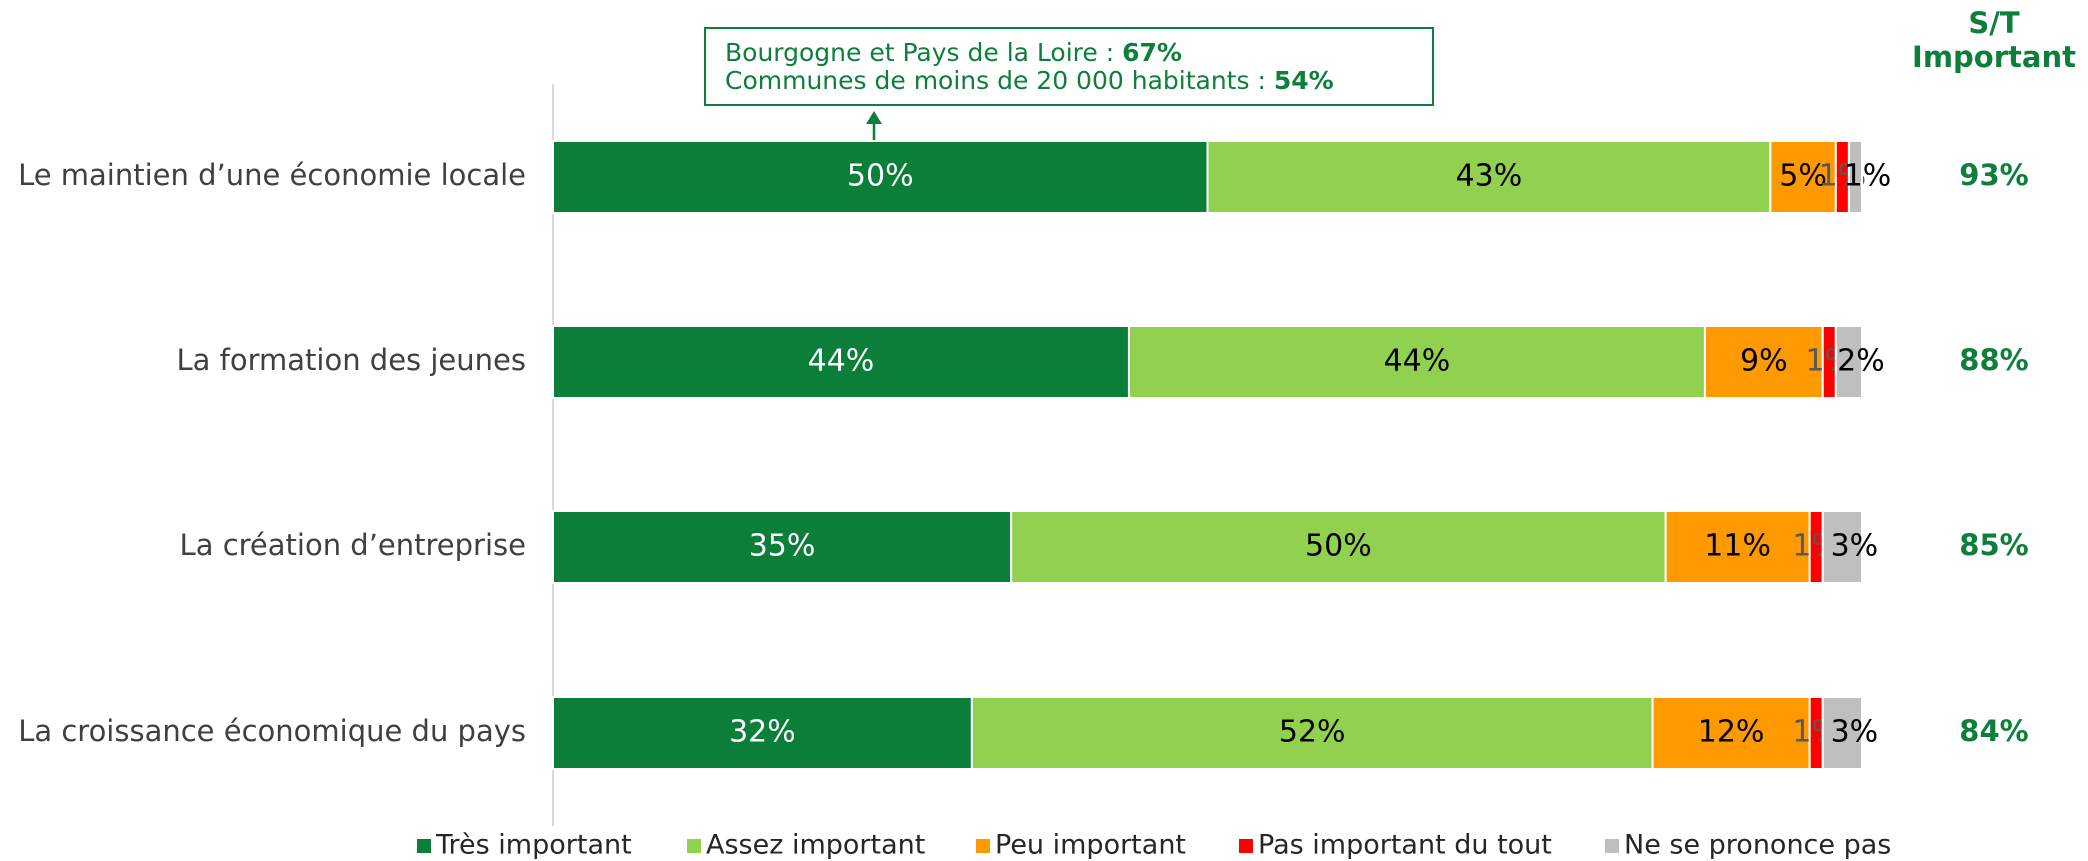 Image resolution: width=2088 pixels, height=861 pixels. What do you see at coordinates (1868, 176) in the screenshot?
I see `data-label: 1%` at bounding box center [1868, 176].